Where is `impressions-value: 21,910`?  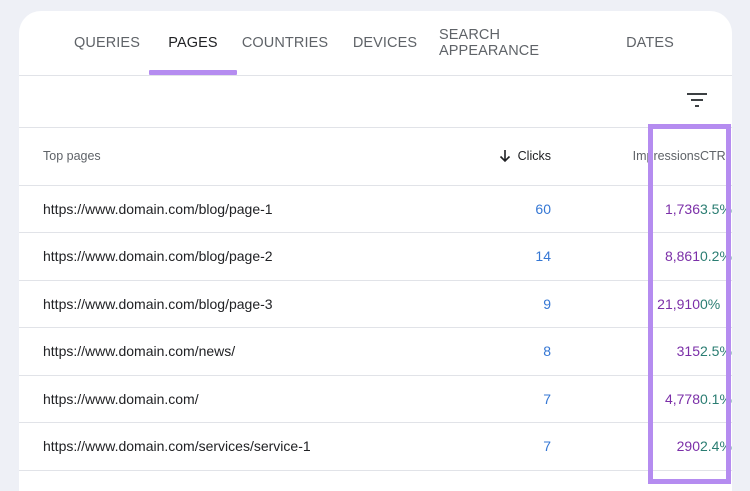
impressions-value: 21,910 is located at coordinates (625, 304).